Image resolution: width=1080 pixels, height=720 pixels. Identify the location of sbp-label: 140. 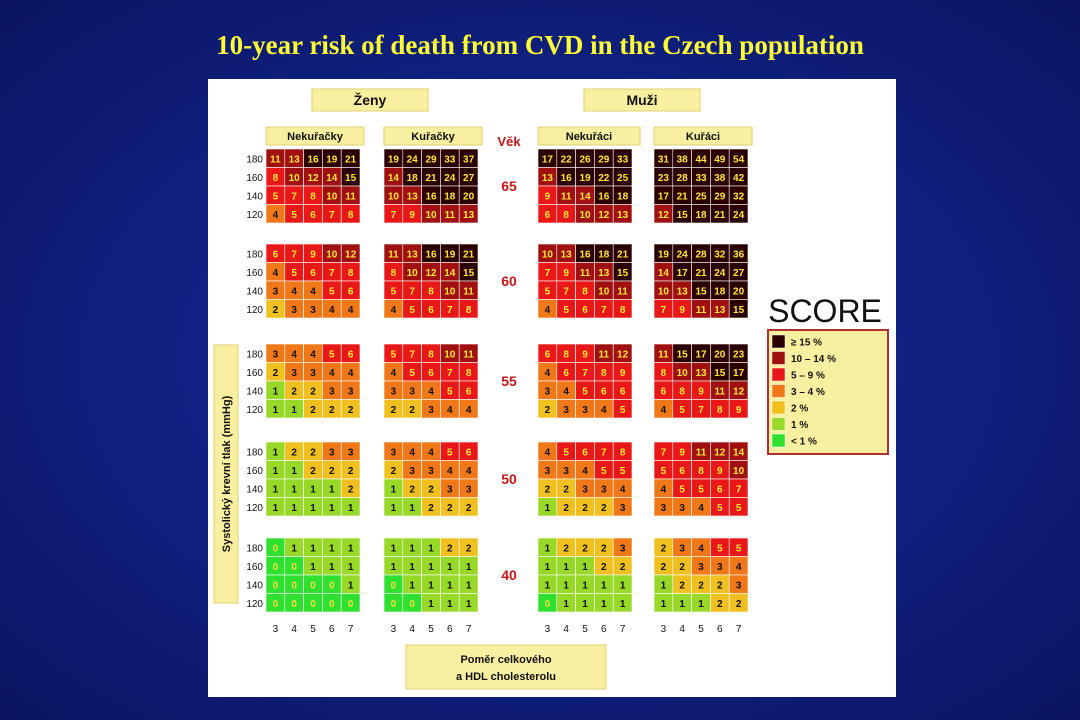
(254, 291).